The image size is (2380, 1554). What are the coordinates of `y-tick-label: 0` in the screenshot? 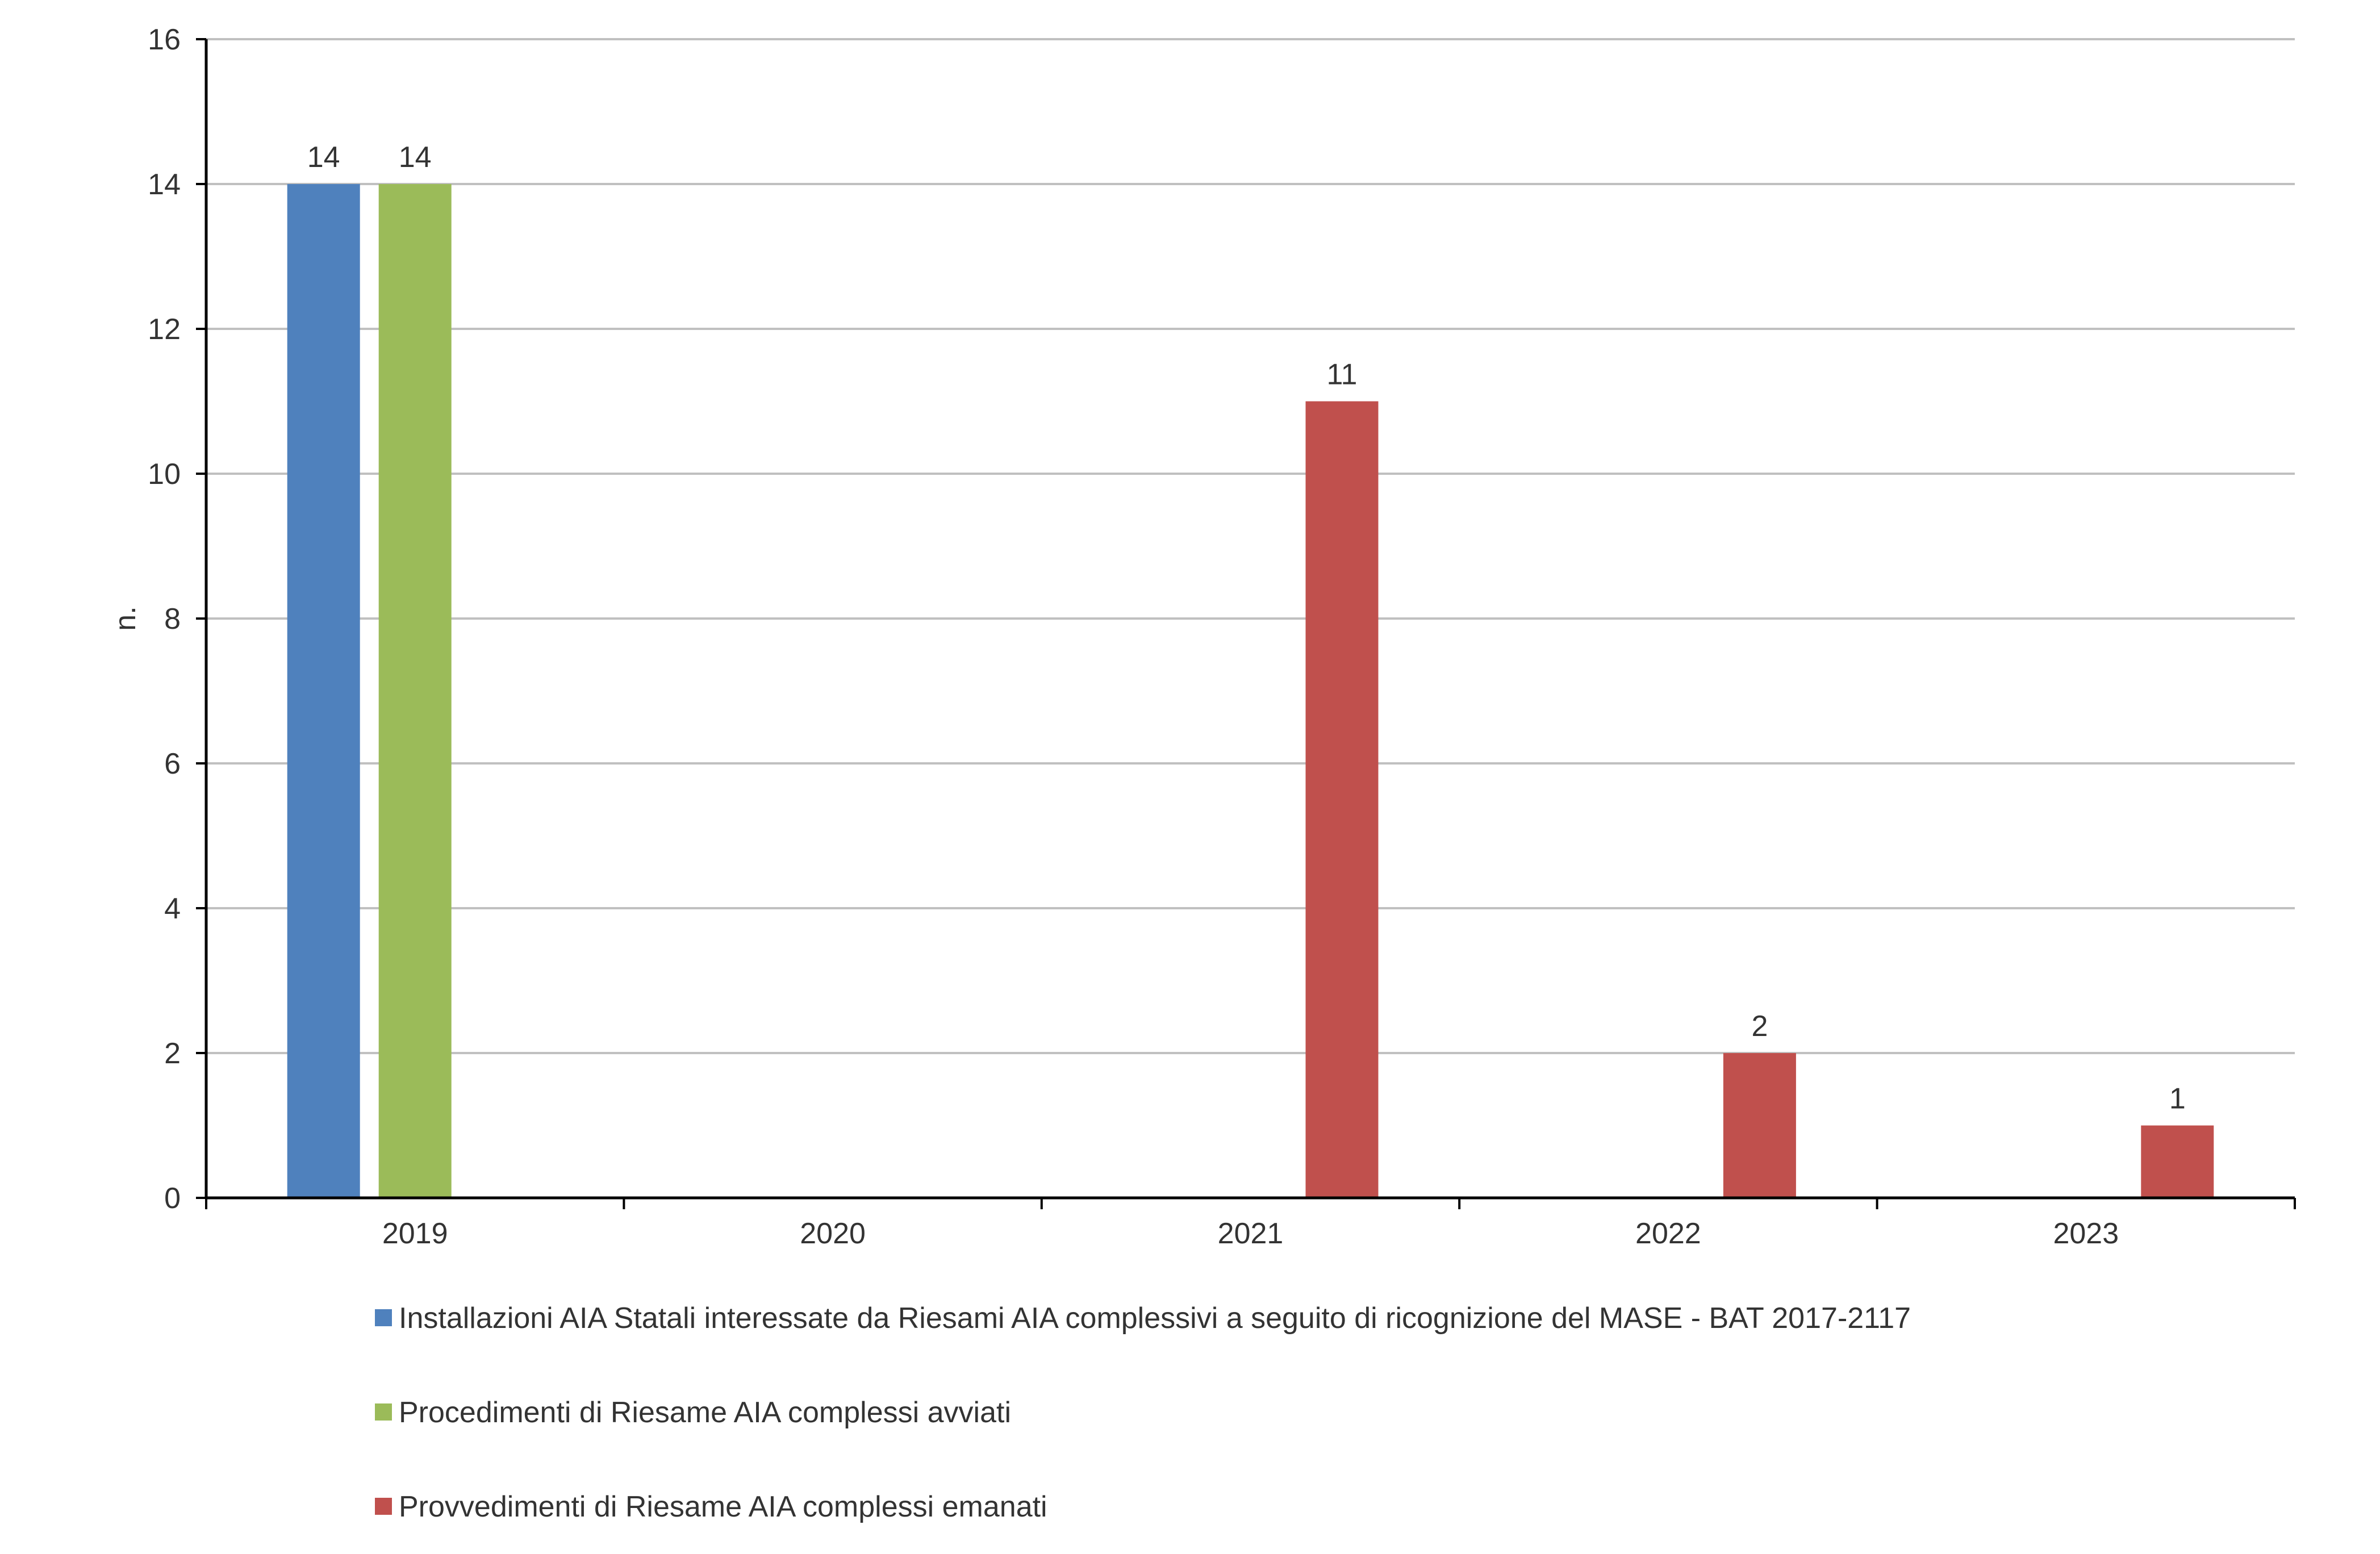 It's located at (172, 1198).